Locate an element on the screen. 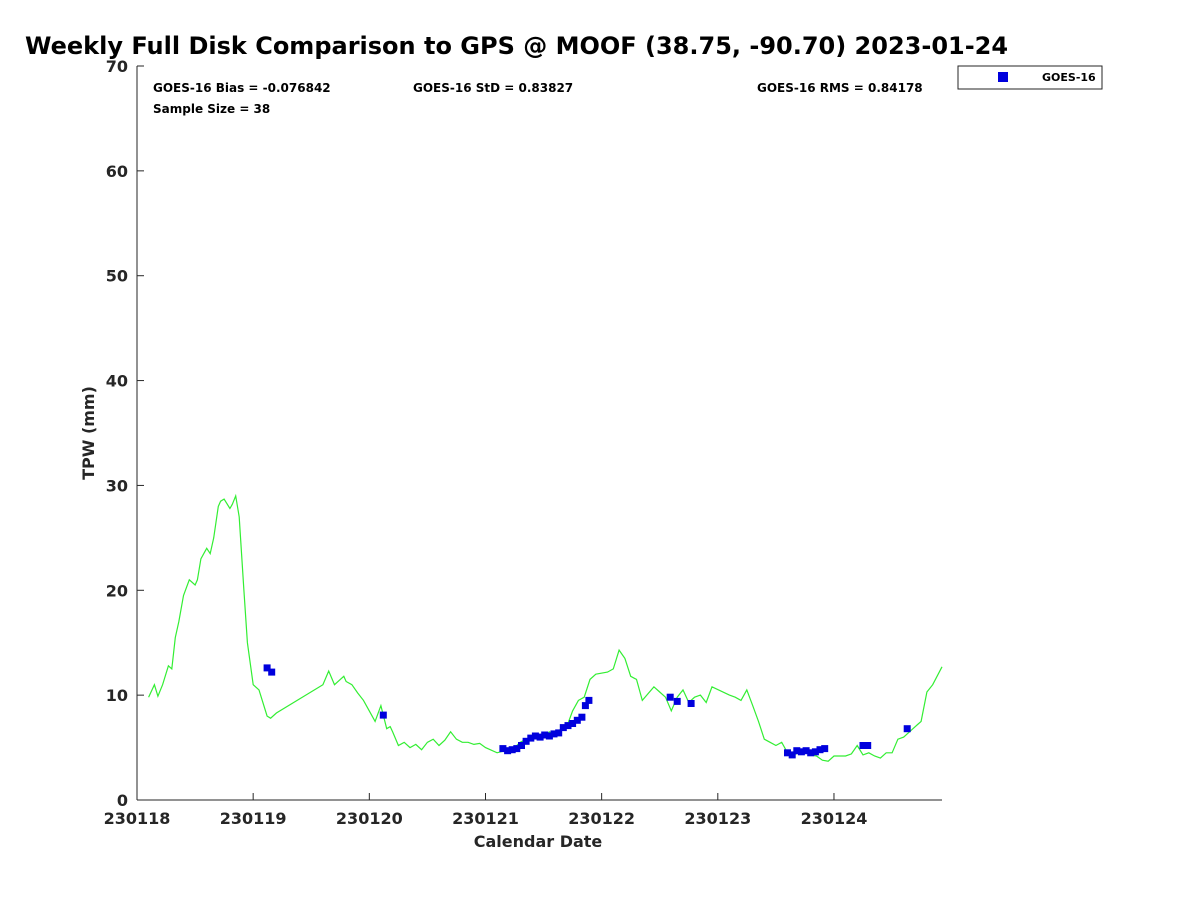 Image resolution: width=1200 pixels, height=900 pixels. x-tick-label: 230122 is located at coordinates (601, 818).